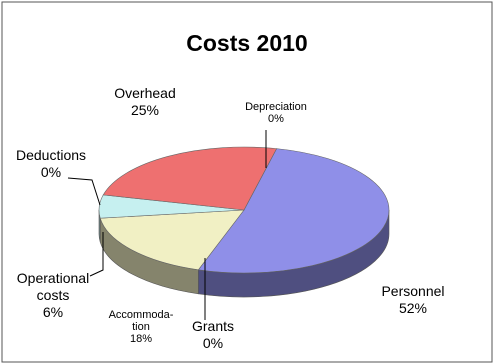 This screenshot has height=364, width=494. I want to click on slice-label-1: Grants 0%, so click(213, 334).